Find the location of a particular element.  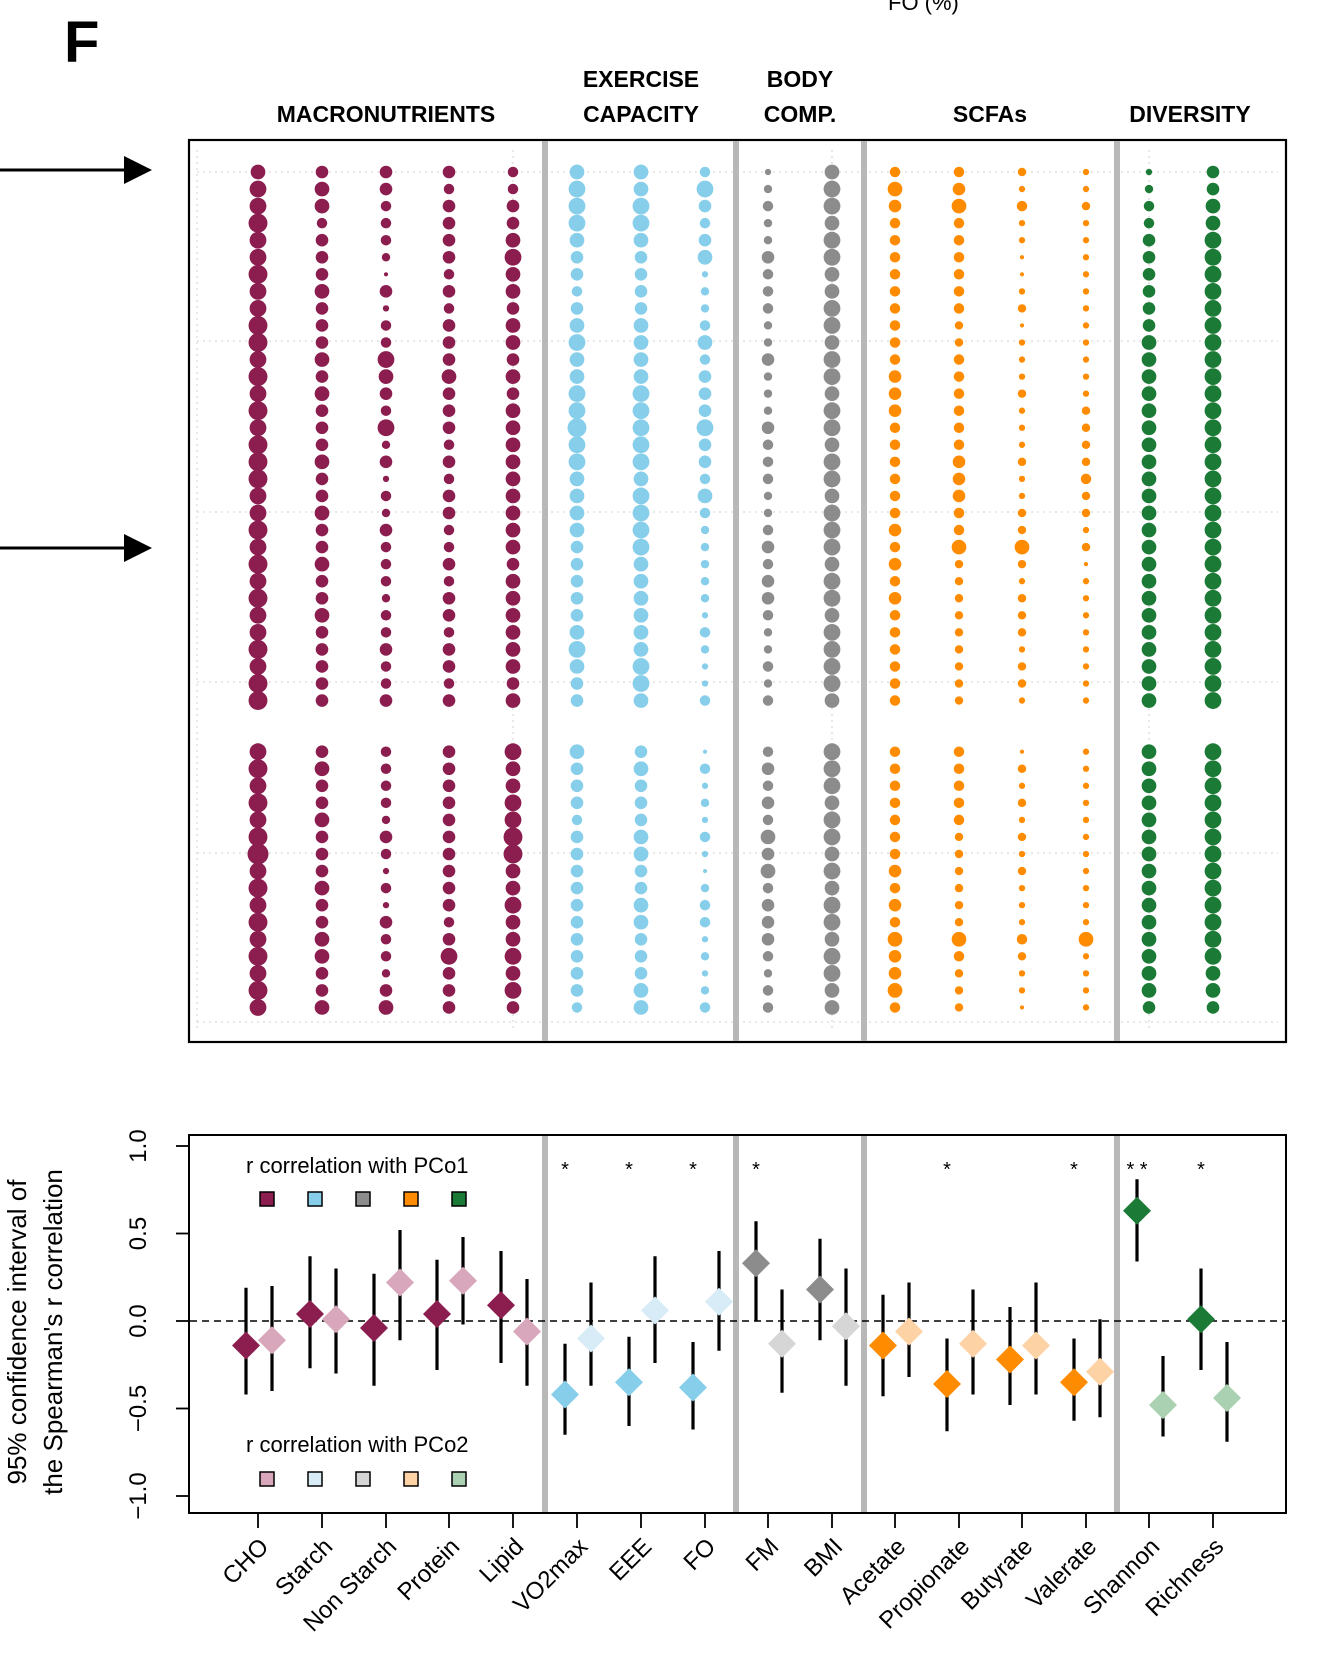

dot-column-cho is located at coordinates (258, 590).